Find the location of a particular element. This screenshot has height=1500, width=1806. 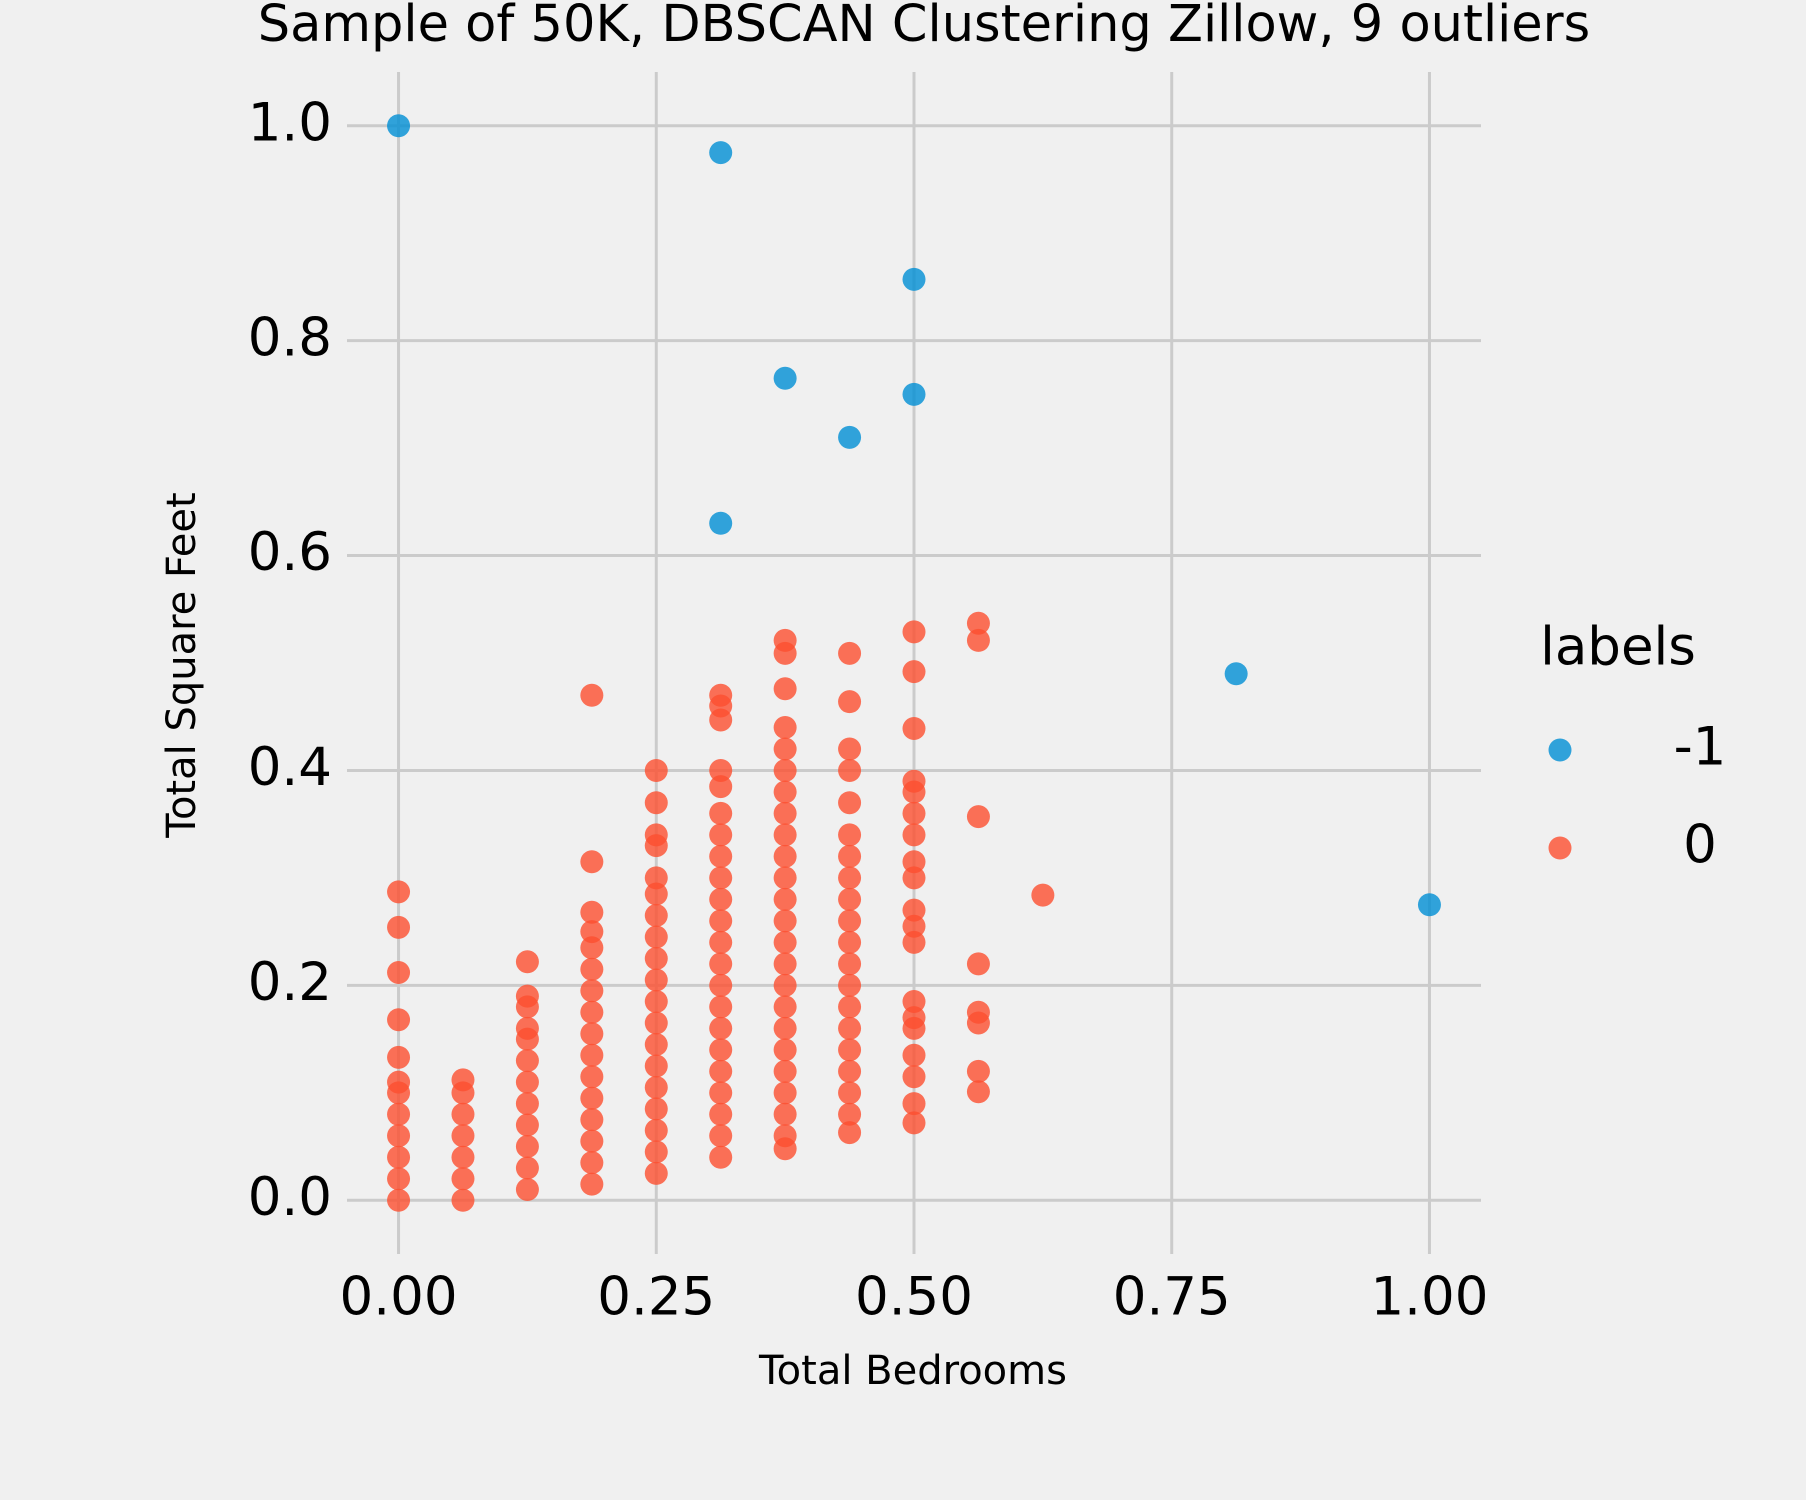

y-tick-label: 0.2 is located at coordinates (290, 982).